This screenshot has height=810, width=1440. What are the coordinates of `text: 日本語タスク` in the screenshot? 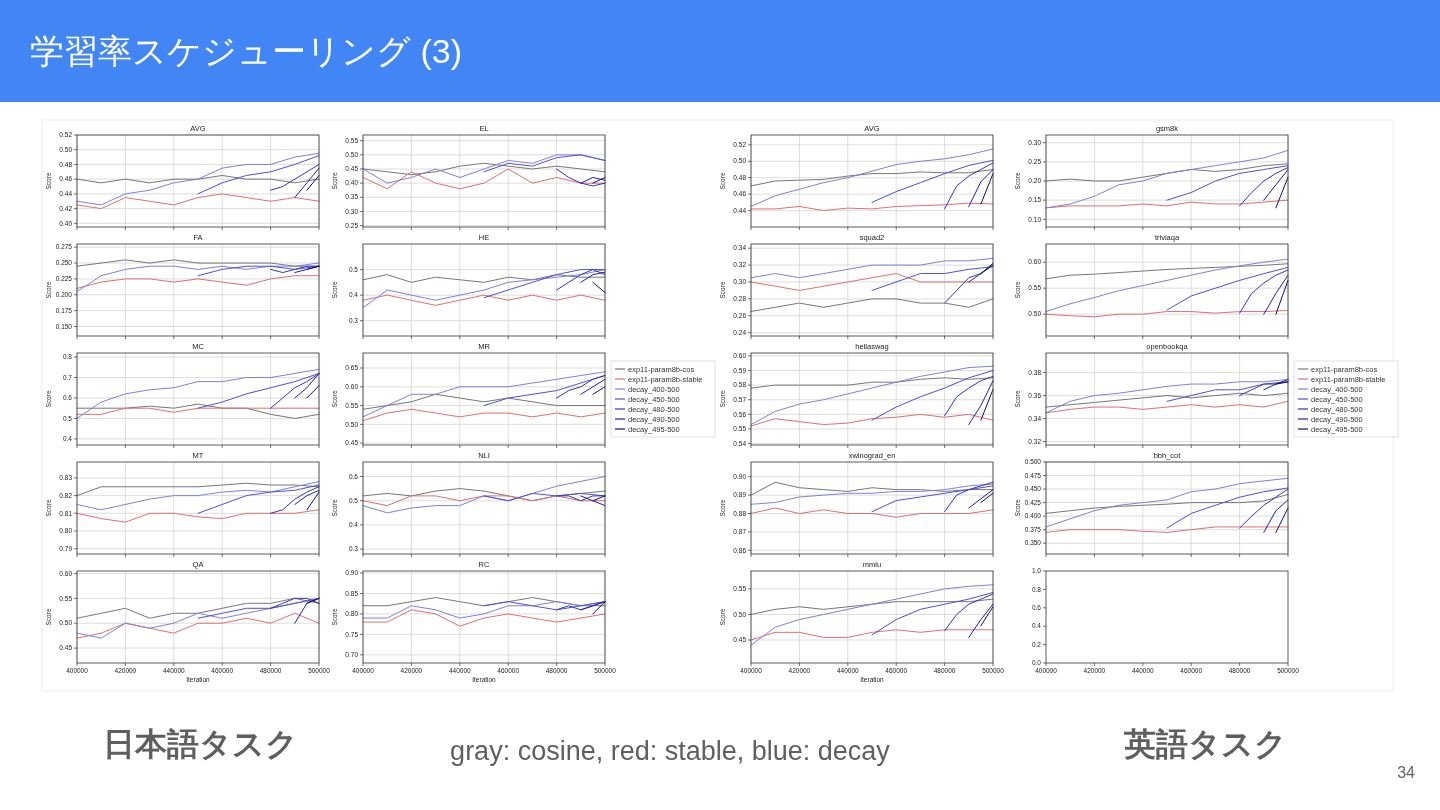 It's located at (200, 744).